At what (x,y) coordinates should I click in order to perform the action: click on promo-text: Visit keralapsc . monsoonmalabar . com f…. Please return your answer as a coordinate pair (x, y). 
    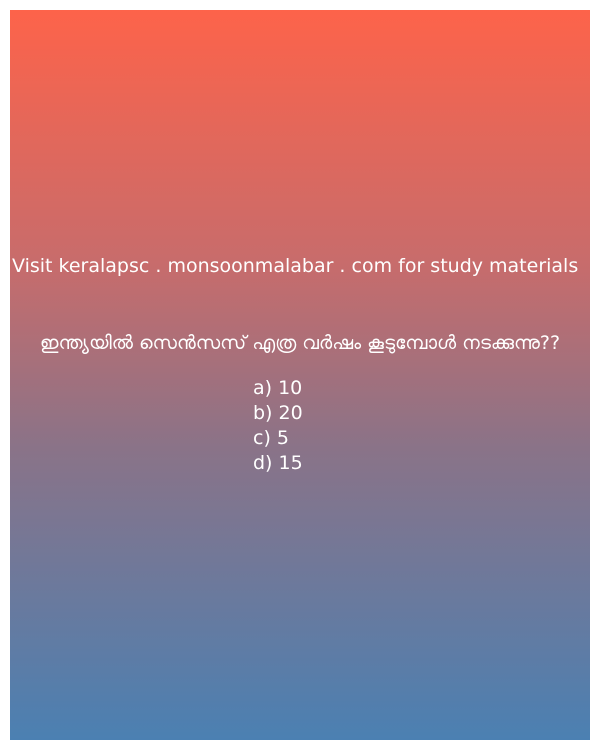
    Looking at the image, I should click on (295, 266).